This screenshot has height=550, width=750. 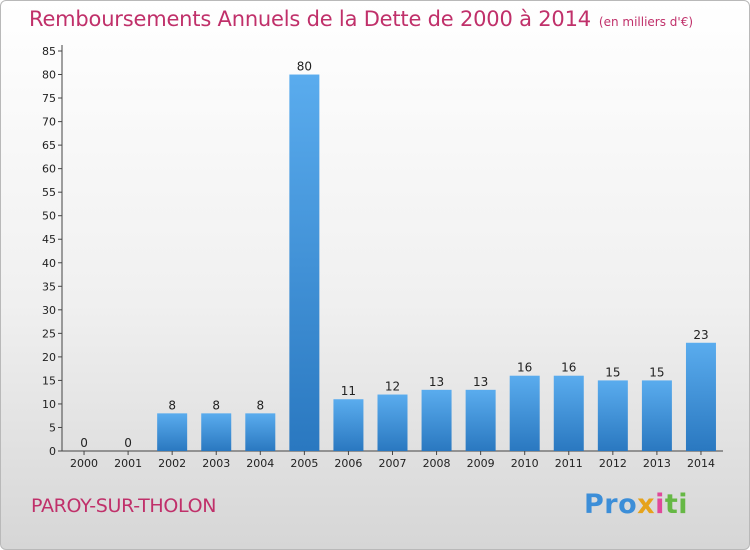 I want to click on y-tick-label: 15, so click(x=49, y=380).